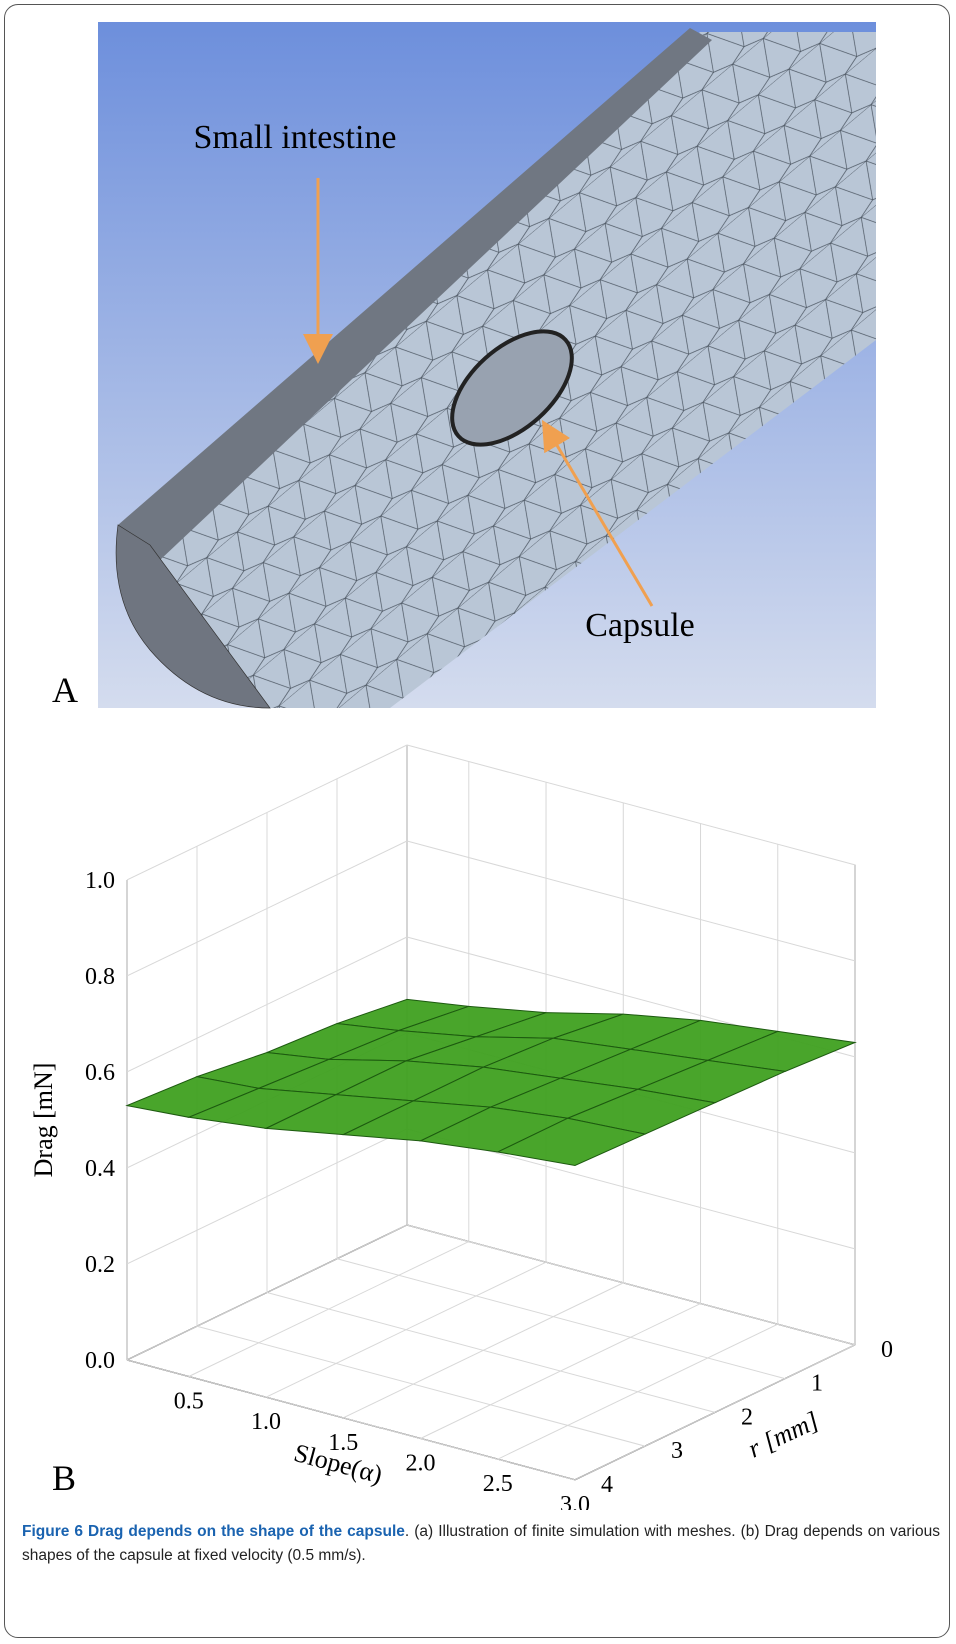  I want to click on x-tick-label: 1.0, so click(266, 1422).